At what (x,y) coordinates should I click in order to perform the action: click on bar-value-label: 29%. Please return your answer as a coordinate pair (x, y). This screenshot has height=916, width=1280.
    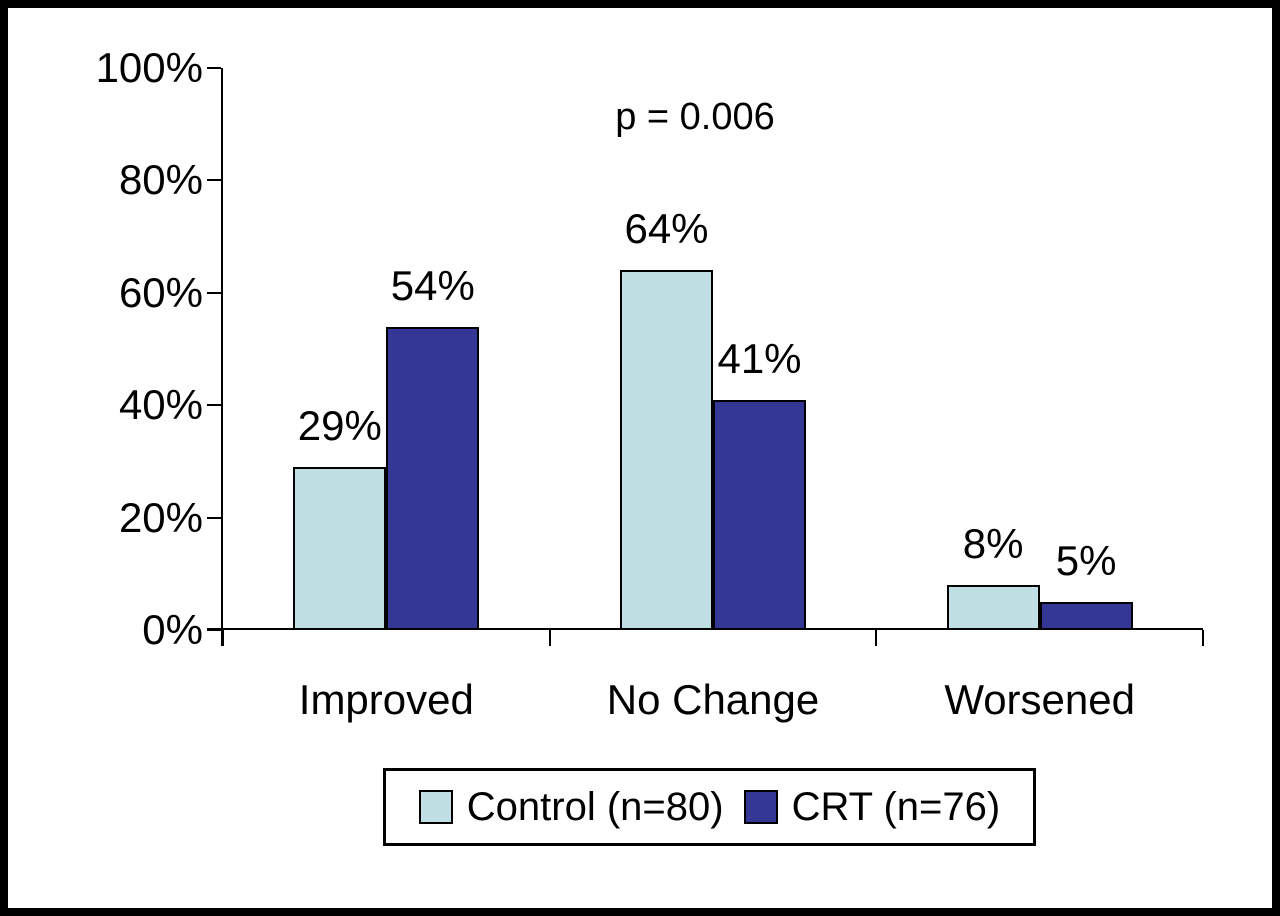
    Looking at the image, I should click on (339, 426).